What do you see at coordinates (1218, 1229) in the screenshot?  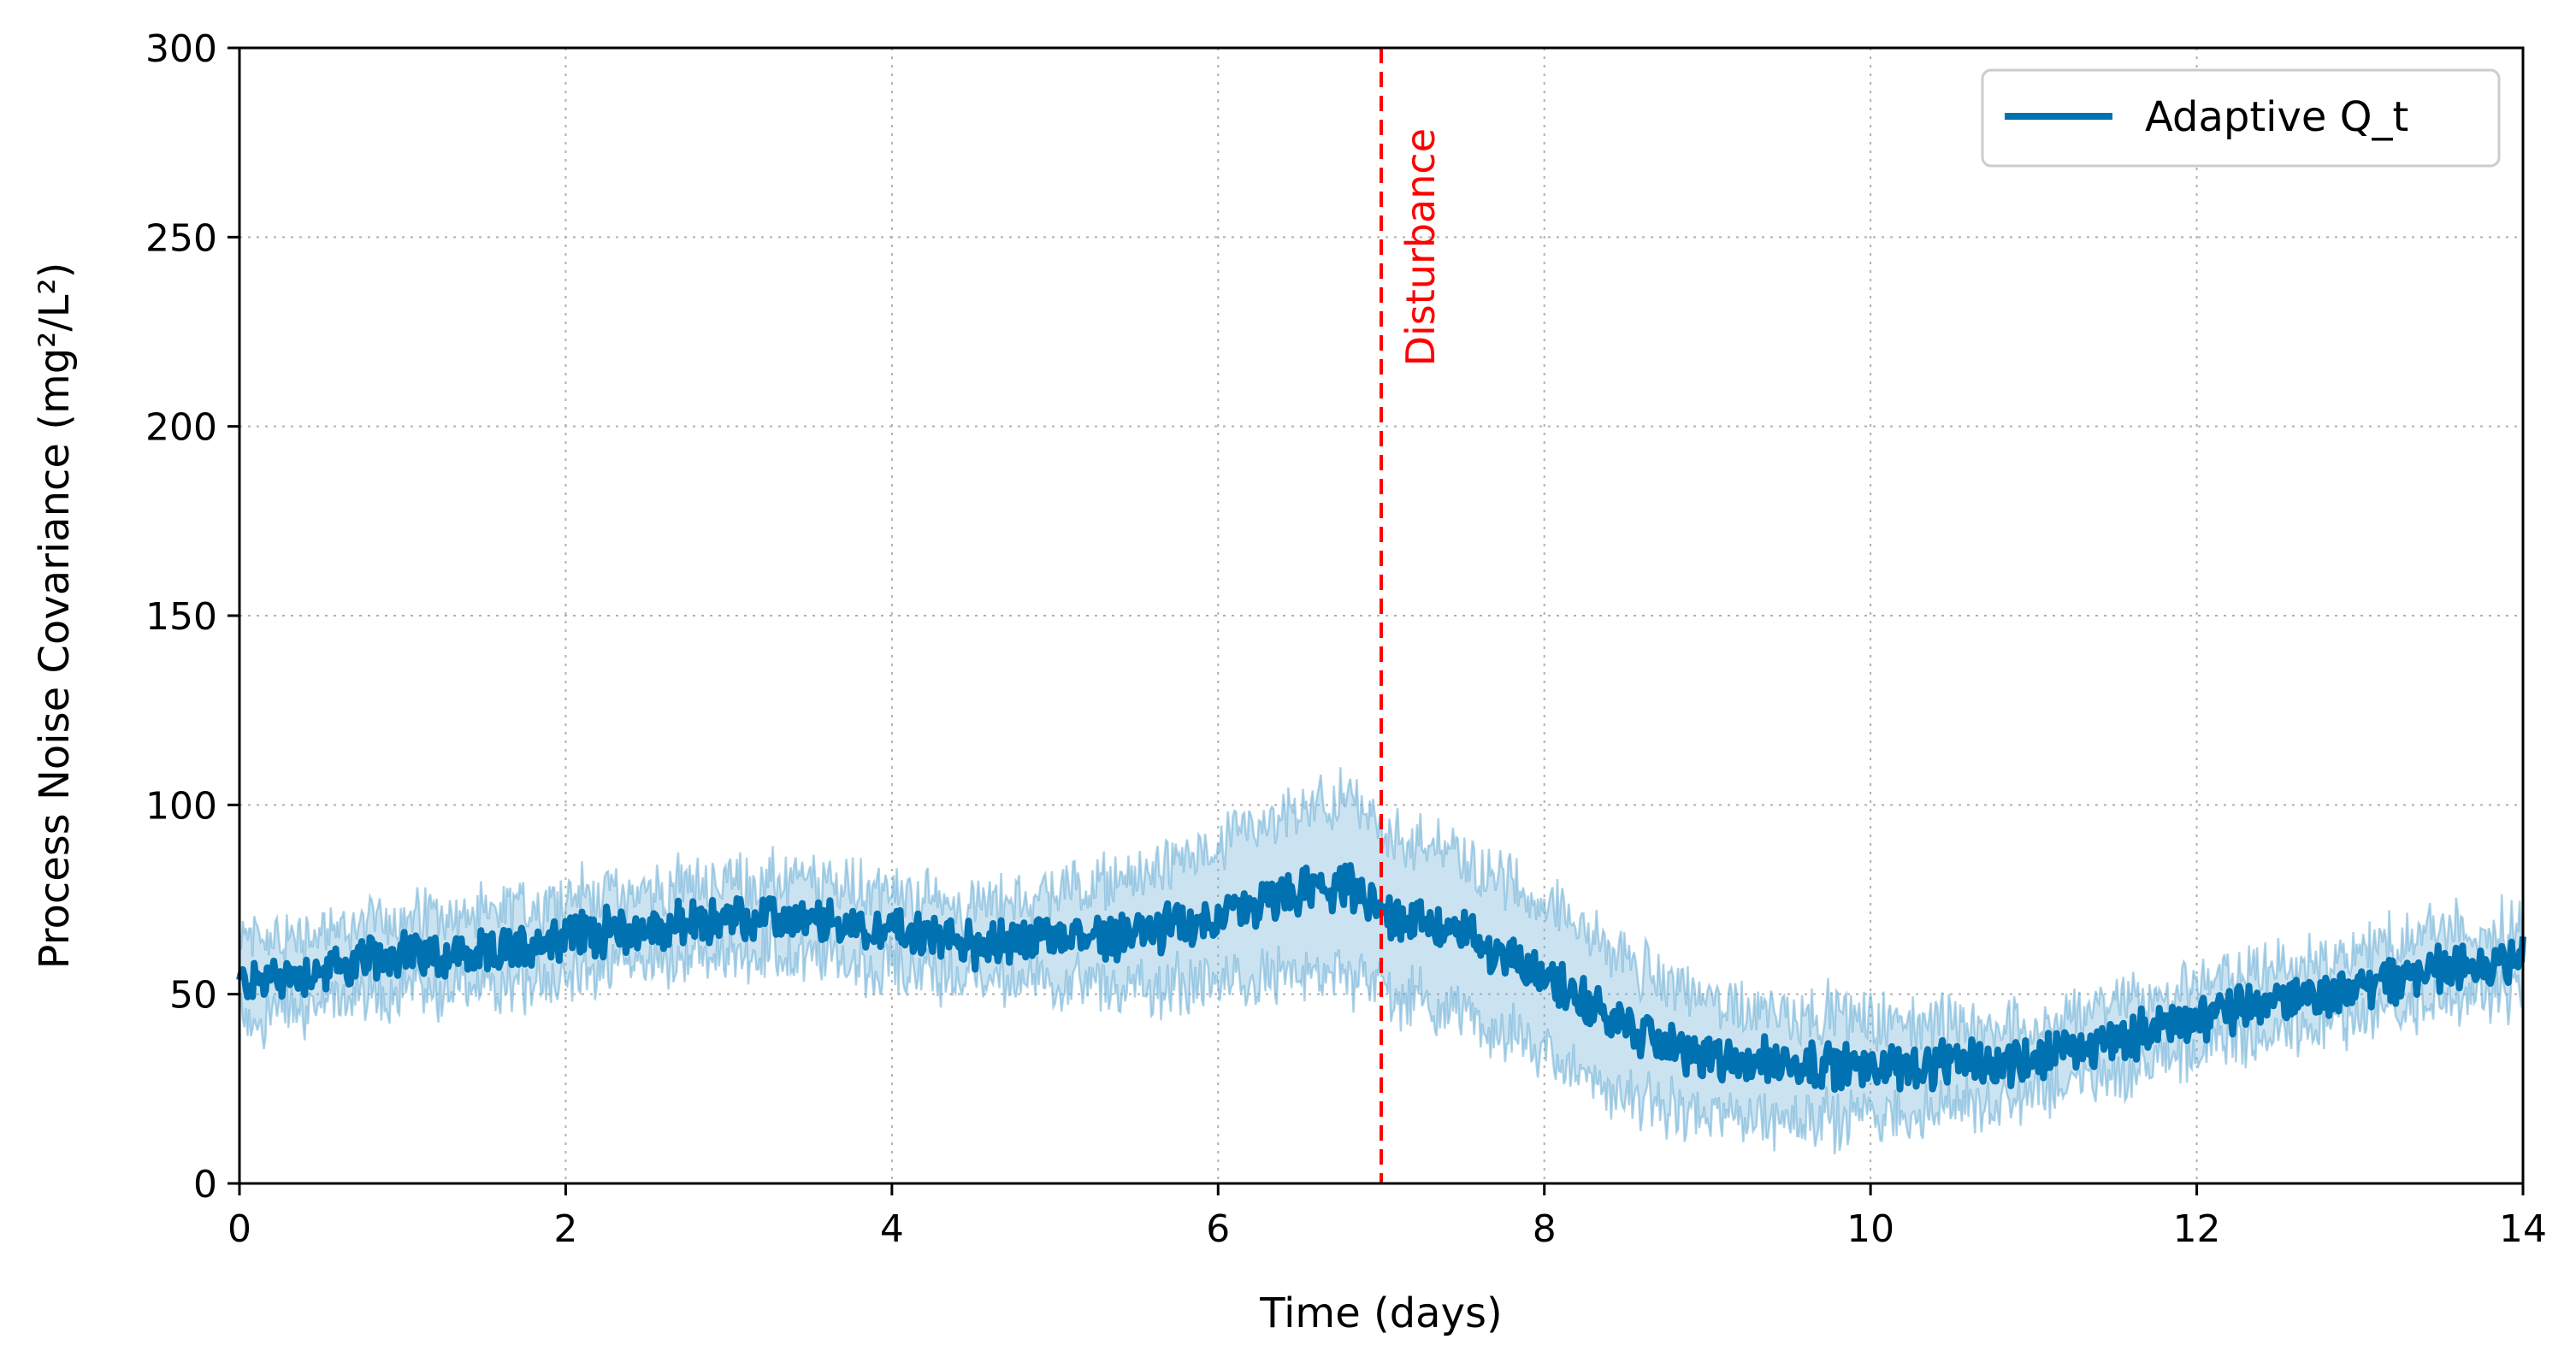 I see `x-tick-label-6: 6` at bounding box center [1218, 1229].